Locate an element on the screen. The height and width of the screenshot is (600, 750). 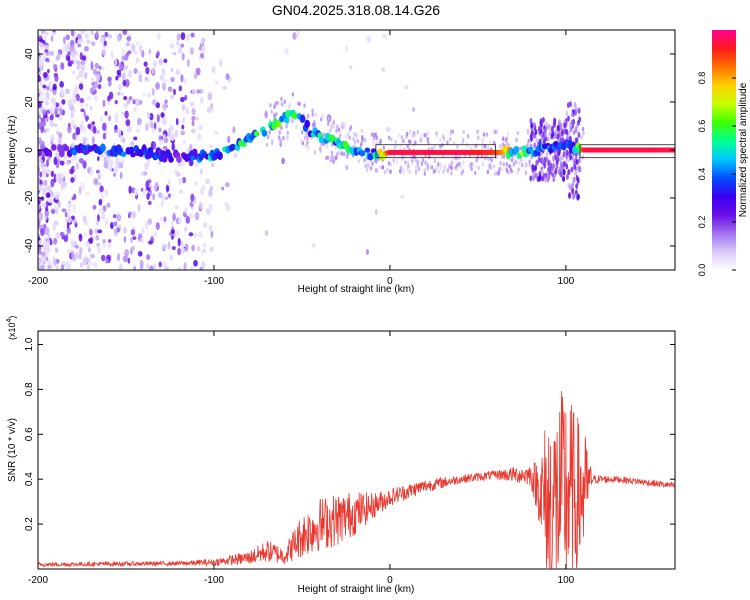
y-tick-label: 1.0 is located at coordinates (29, 344).